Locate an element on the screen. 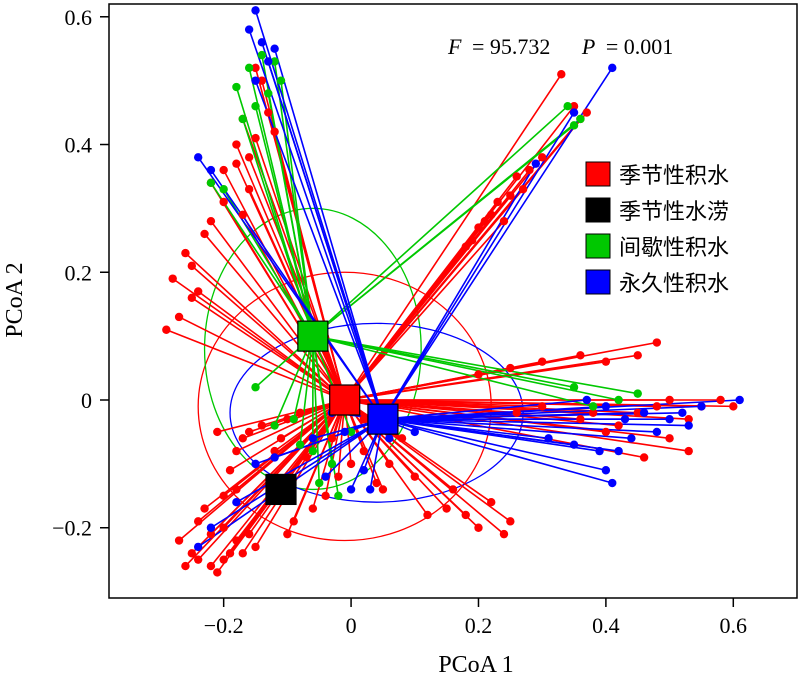 The image size is (800, 677). x-tick-label-3: 0.4 is located at coordinates (606, 625).